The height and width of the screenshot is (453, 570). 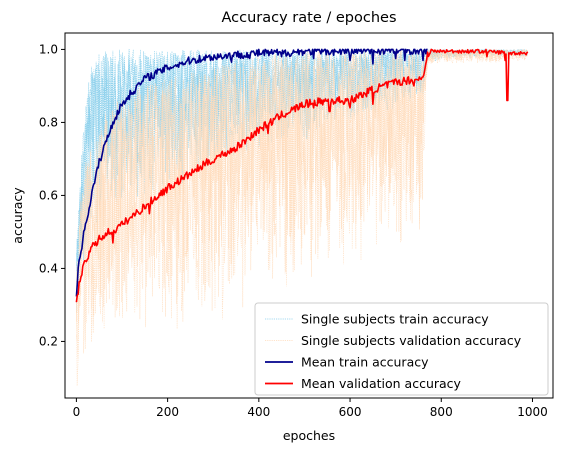 I want to click on x-tick-label: 800, so click(x=441, y=412).